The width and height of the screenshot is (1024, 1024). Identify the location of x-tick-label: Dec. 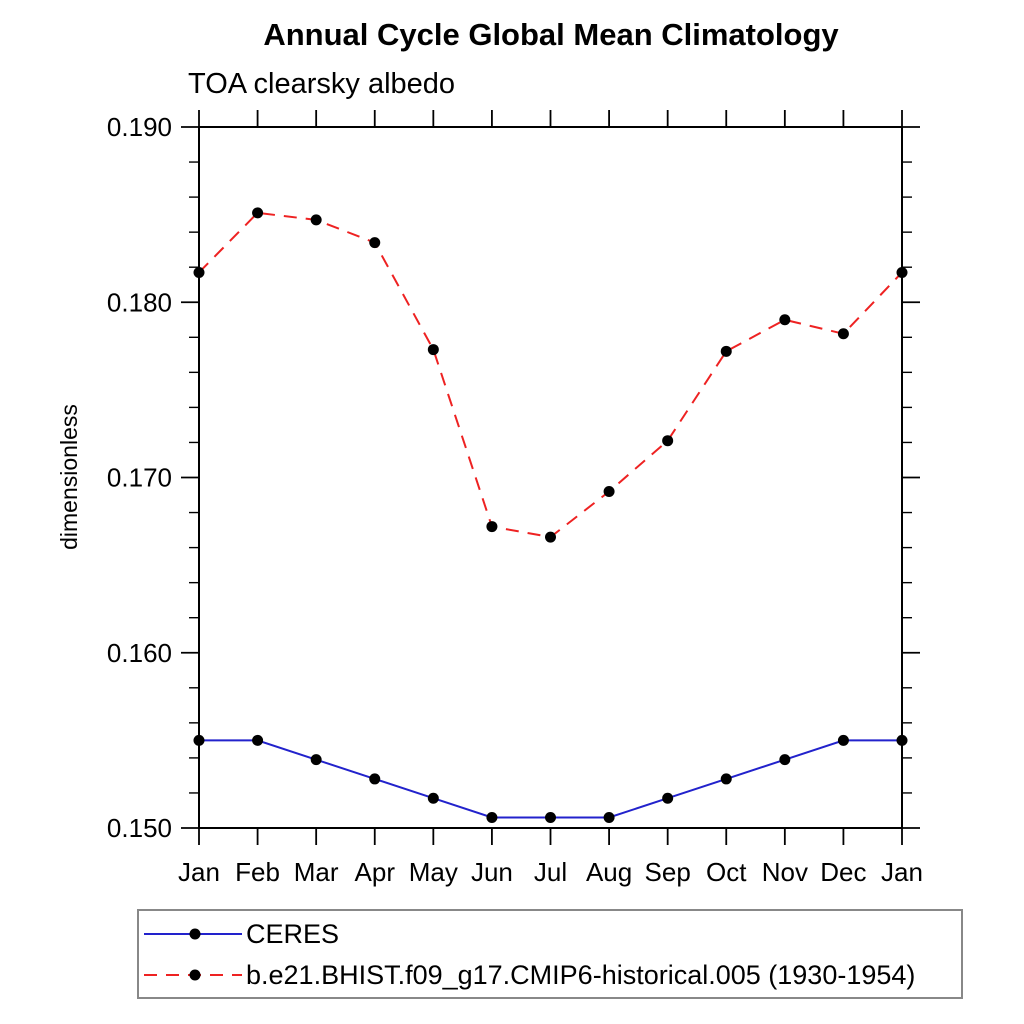
(843, 872).